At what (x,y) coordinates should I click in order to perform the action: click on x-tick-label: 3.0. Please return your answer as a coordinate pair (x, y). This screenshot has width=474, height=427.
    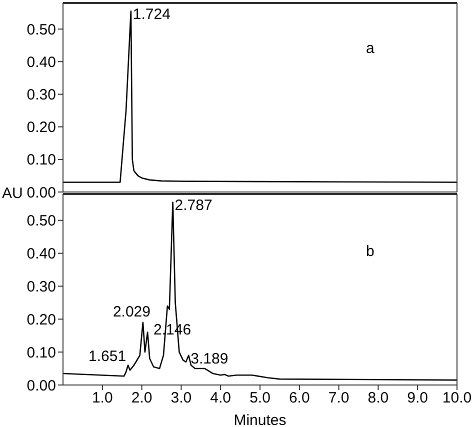
    Looking at the image, I should click on (181, 398).